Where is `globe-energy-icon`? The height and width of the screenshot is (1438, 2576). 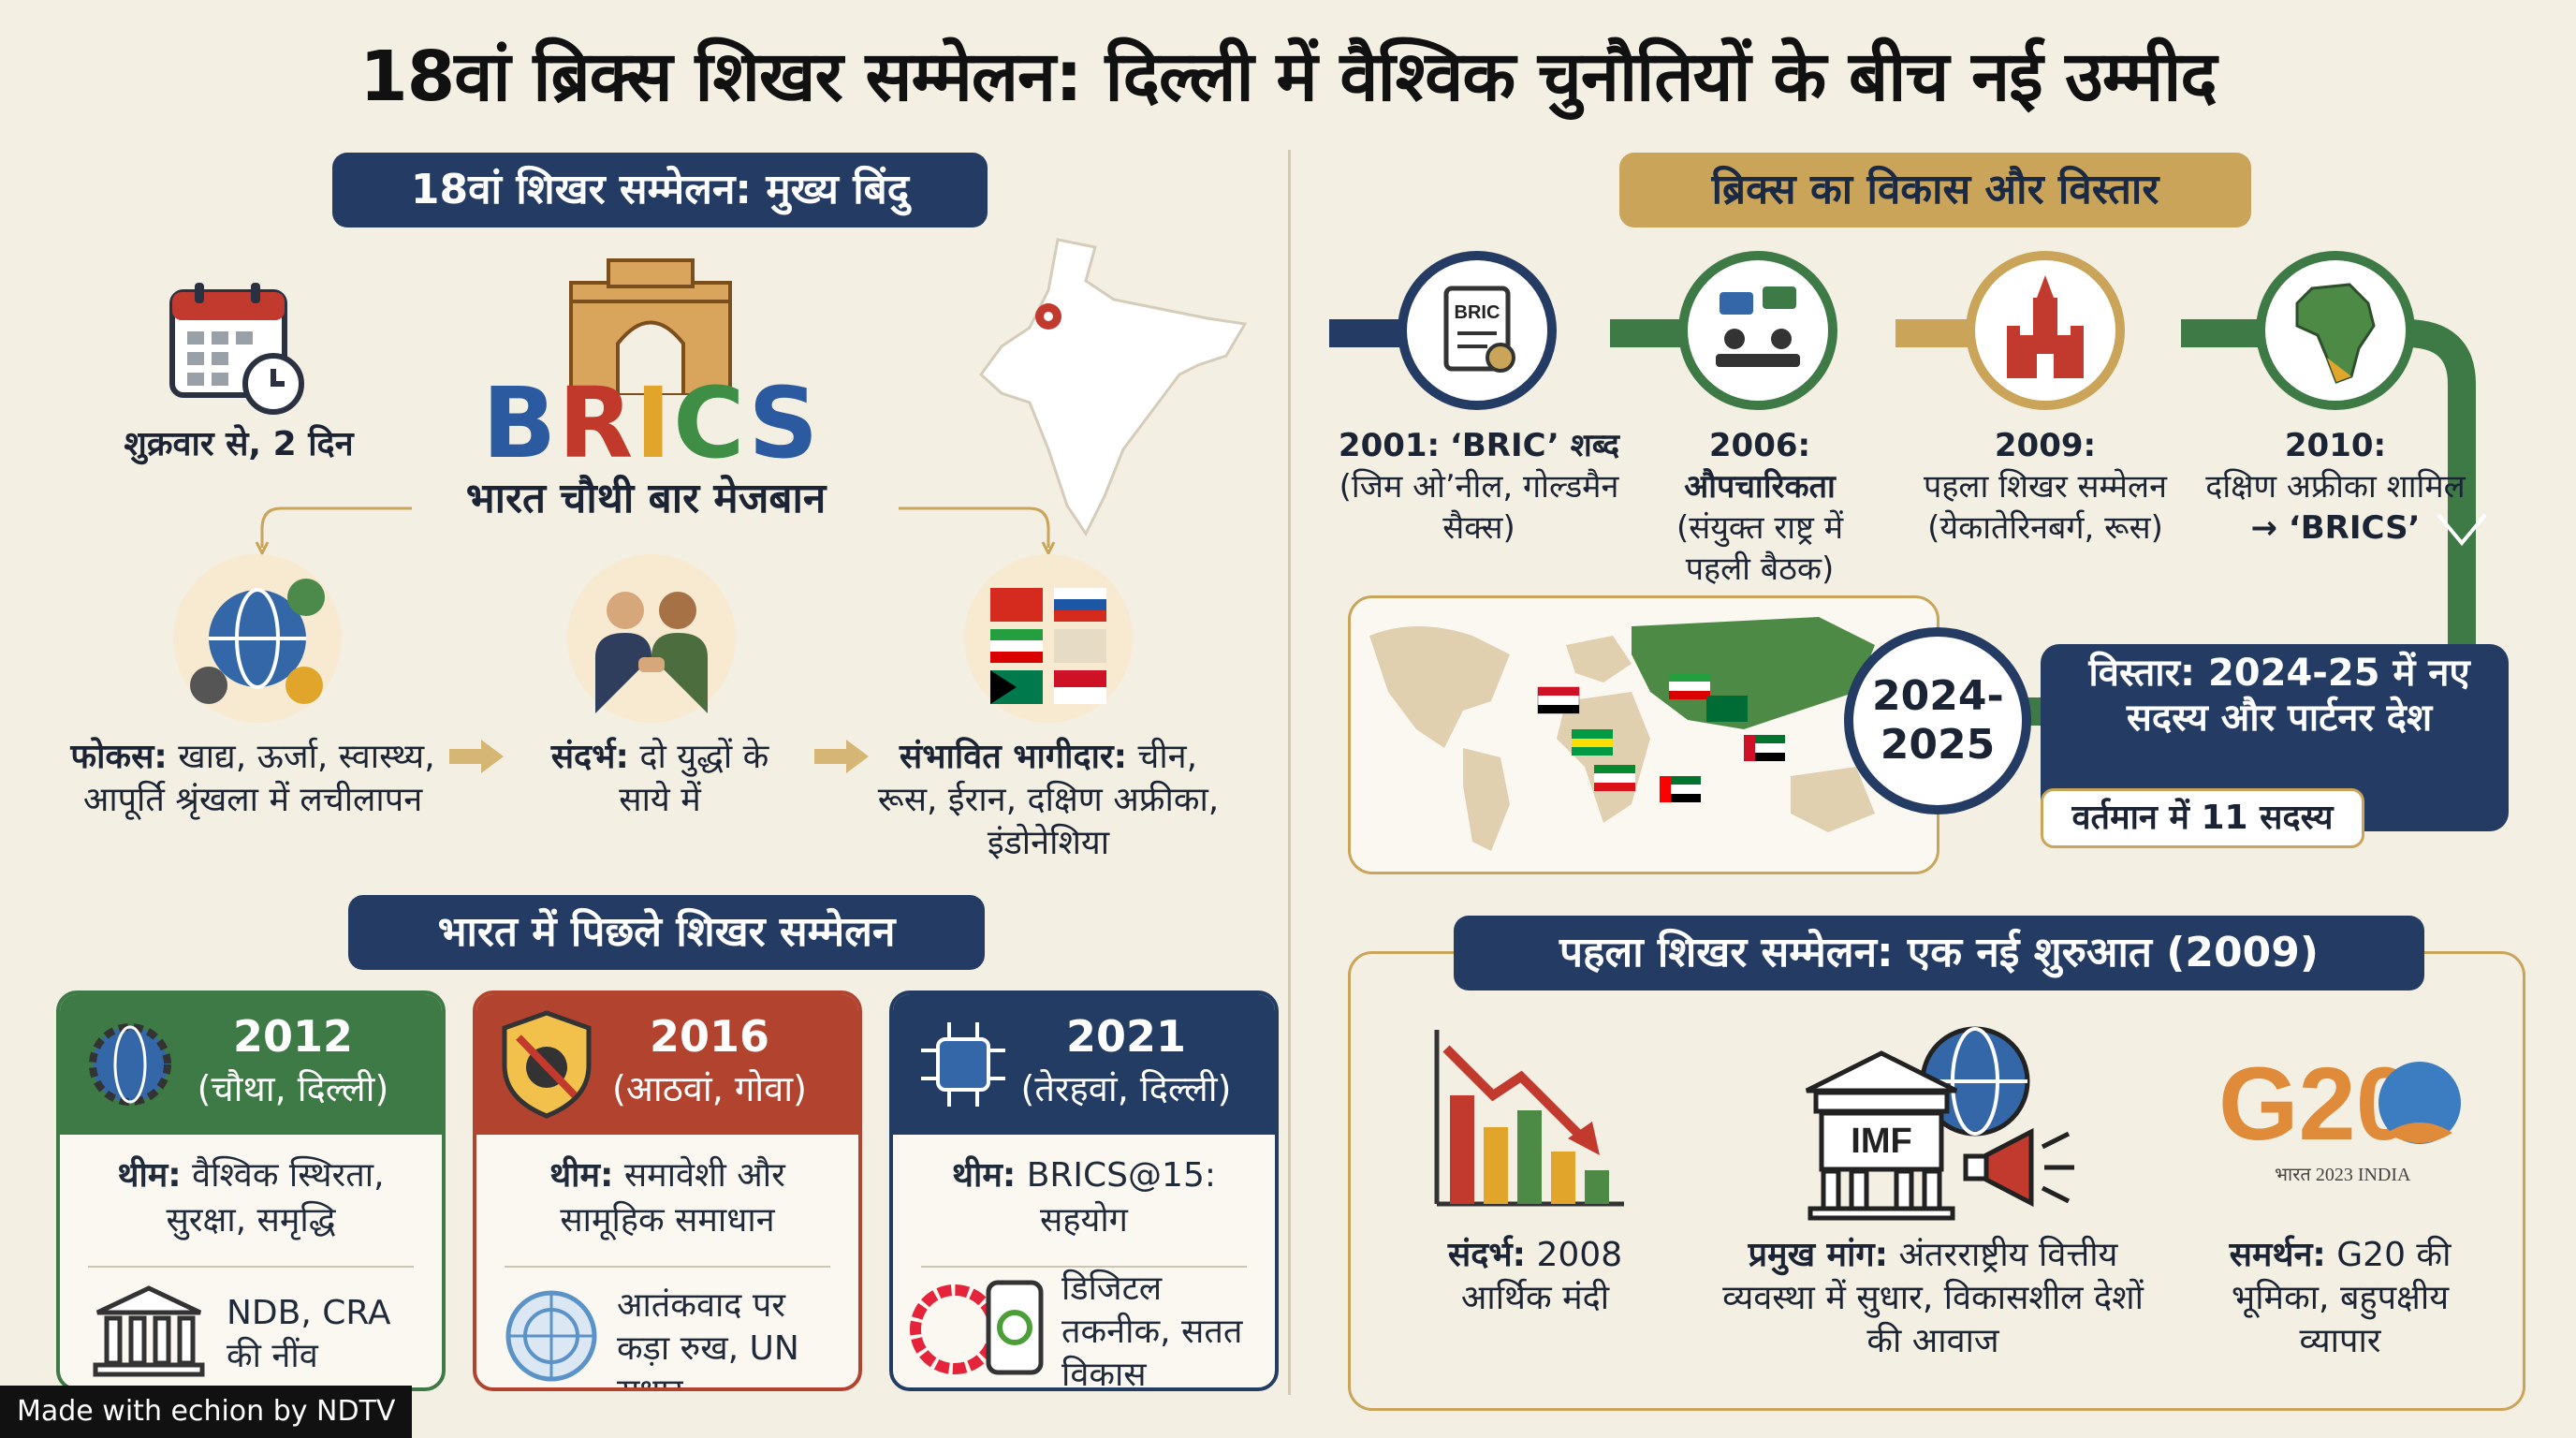 globe-energy-icon is located at coordinates (257, 638).